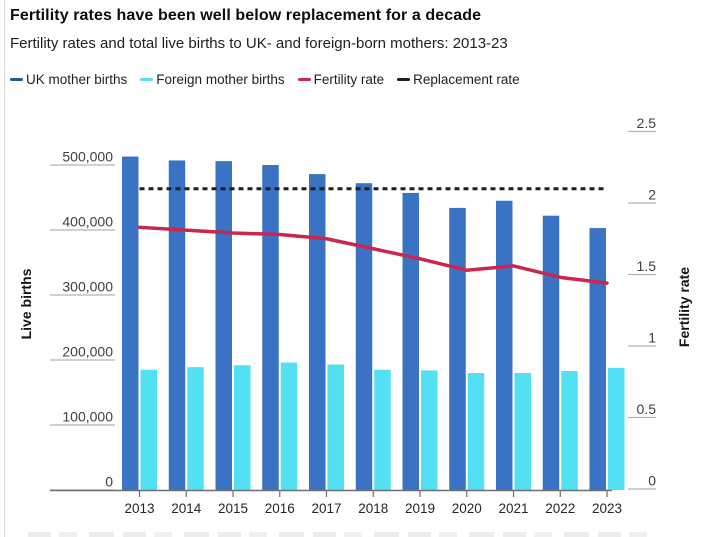  What do you see at coordinates (130, 323) in the screenshot?
I see `bar-uk-mother-births-2013` at bounding box center [130, 323].